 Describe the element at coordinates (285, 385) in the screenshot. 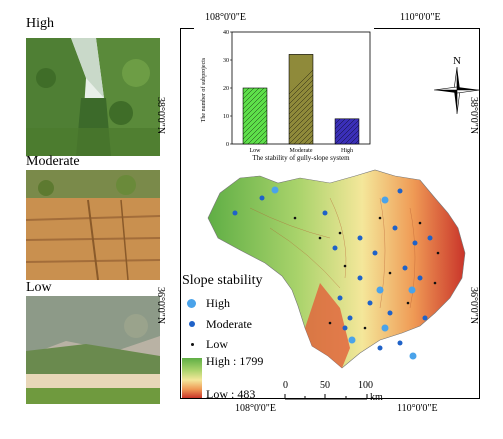

I see `scale-tick-0: 0` at that location.